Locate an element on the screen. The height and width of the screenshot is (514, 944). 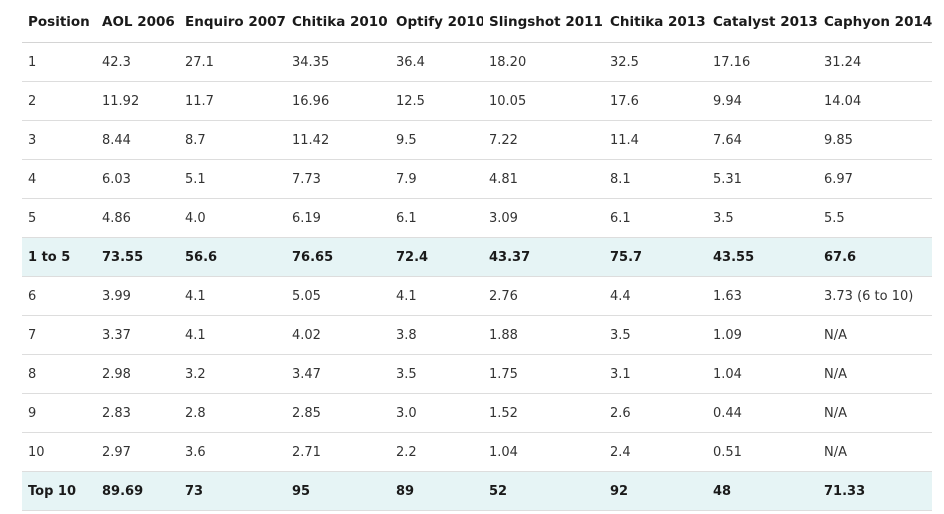
ctr-value-cell: 75.7 is located at coordinates (655, 257).